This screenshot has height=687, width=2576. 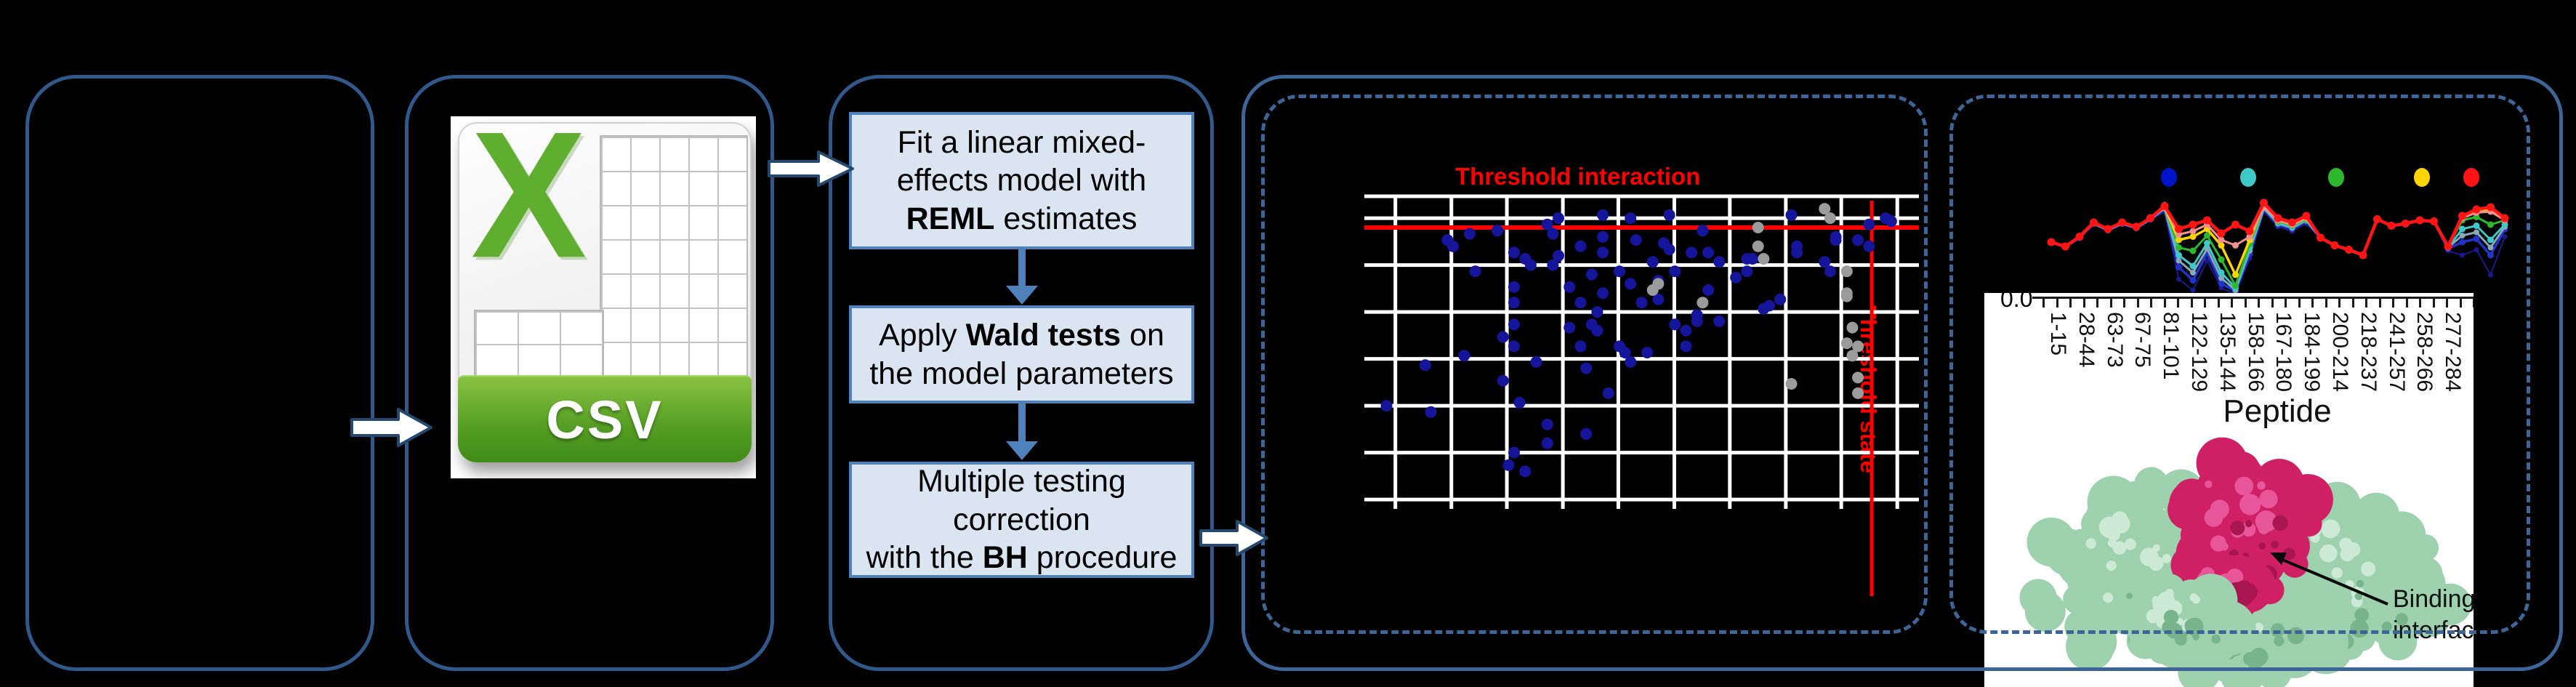 I want to click on t-blue-marker, so click(x=2221, y=283).